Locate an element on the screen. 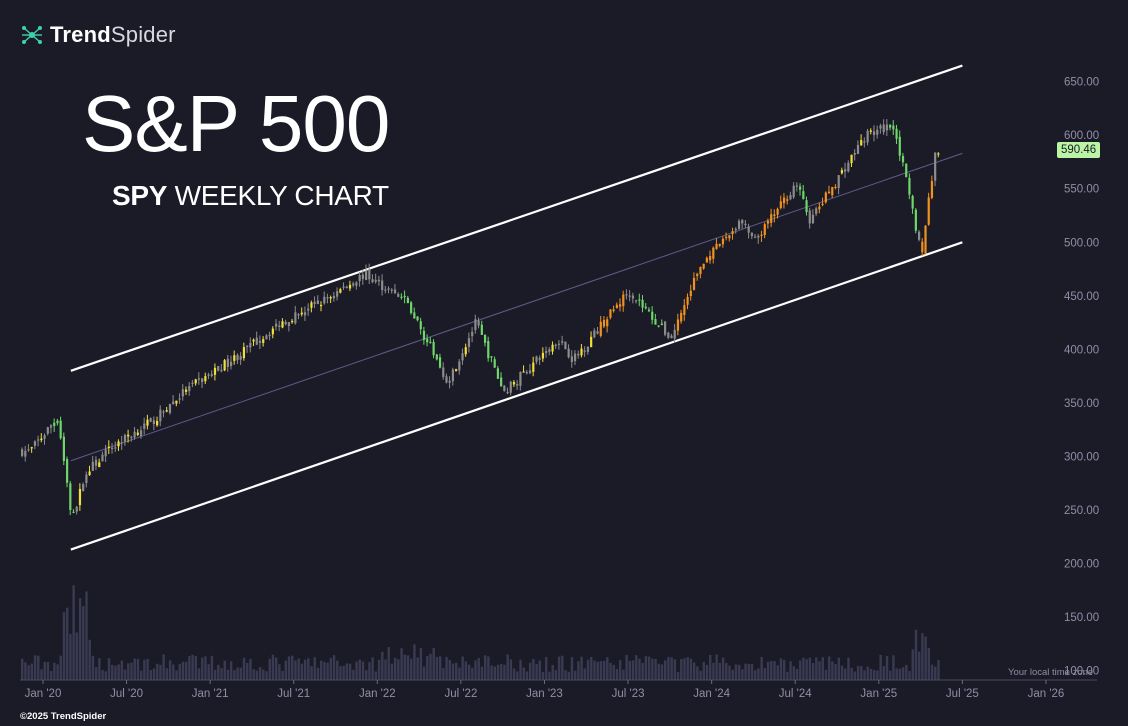  y-tick-label: 550.00 is located at coordinates (1081, 190).